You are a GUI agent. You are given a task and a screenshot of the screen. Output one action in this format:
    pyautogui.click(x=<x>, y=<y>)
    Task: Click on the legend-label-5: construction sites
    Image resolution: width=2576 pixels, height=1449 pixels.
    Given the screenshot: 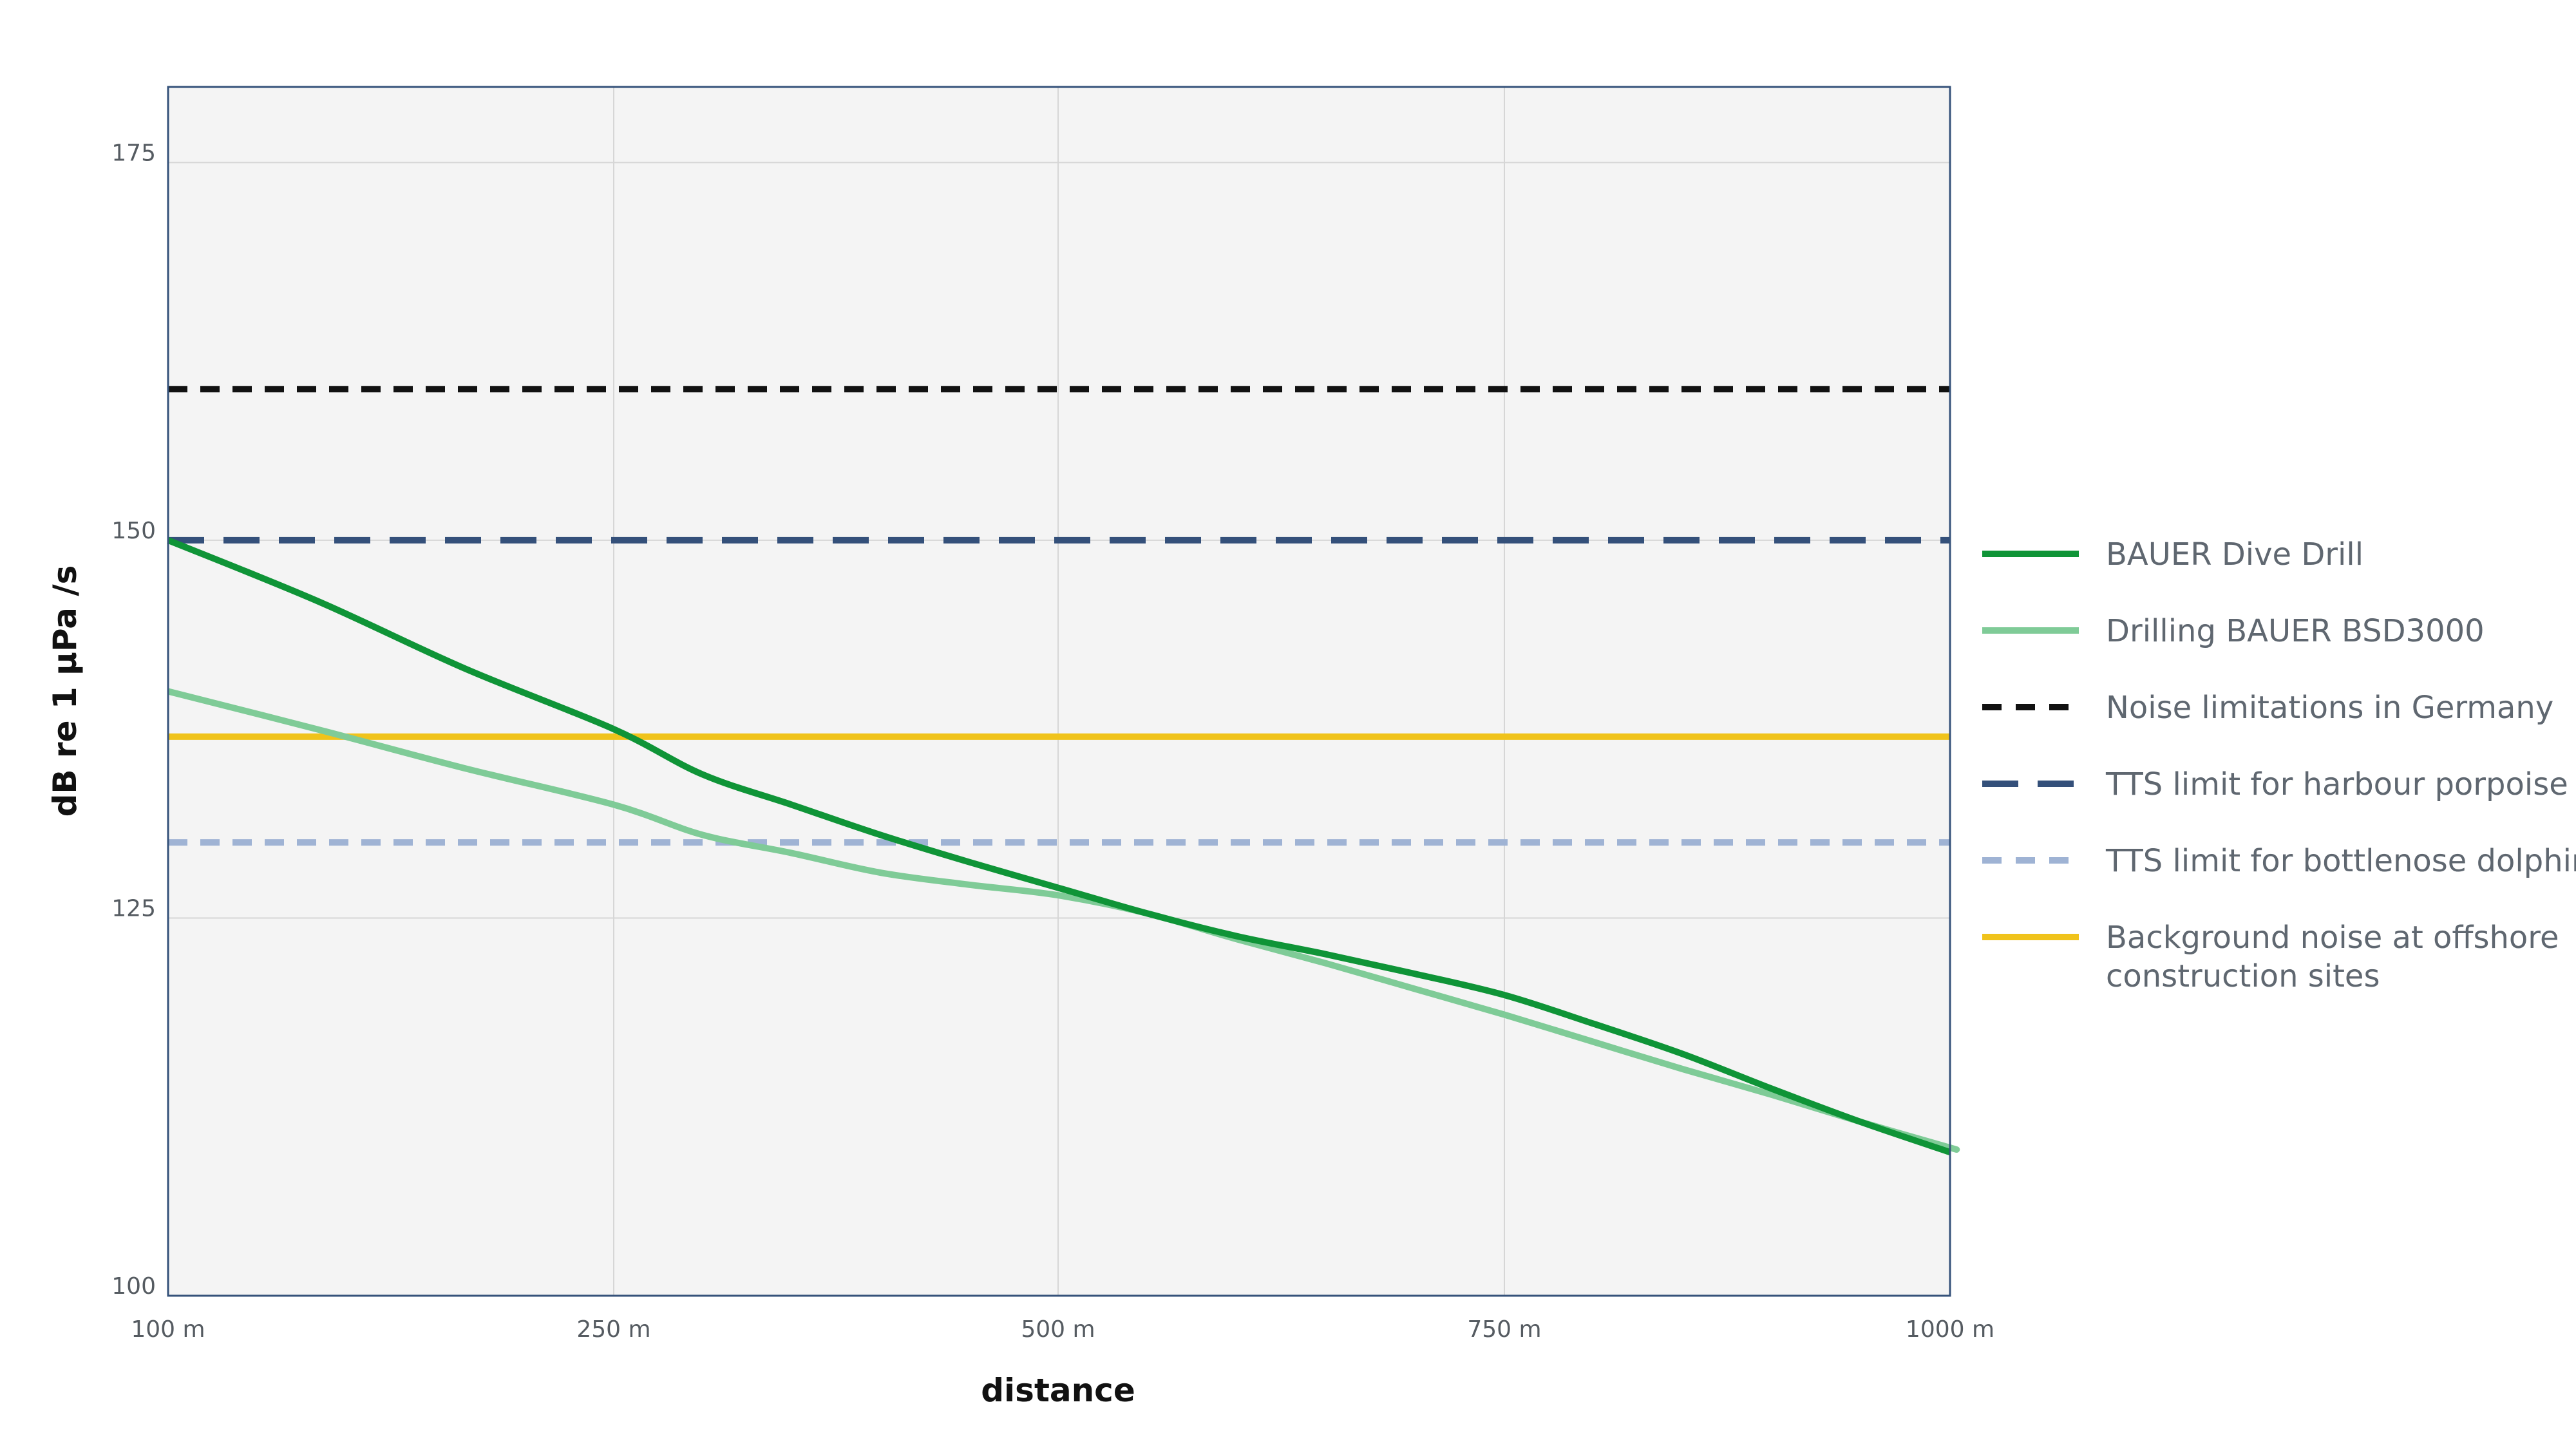 What is the action you would take?
    pyautogui.click(x=2243, y=976)
    